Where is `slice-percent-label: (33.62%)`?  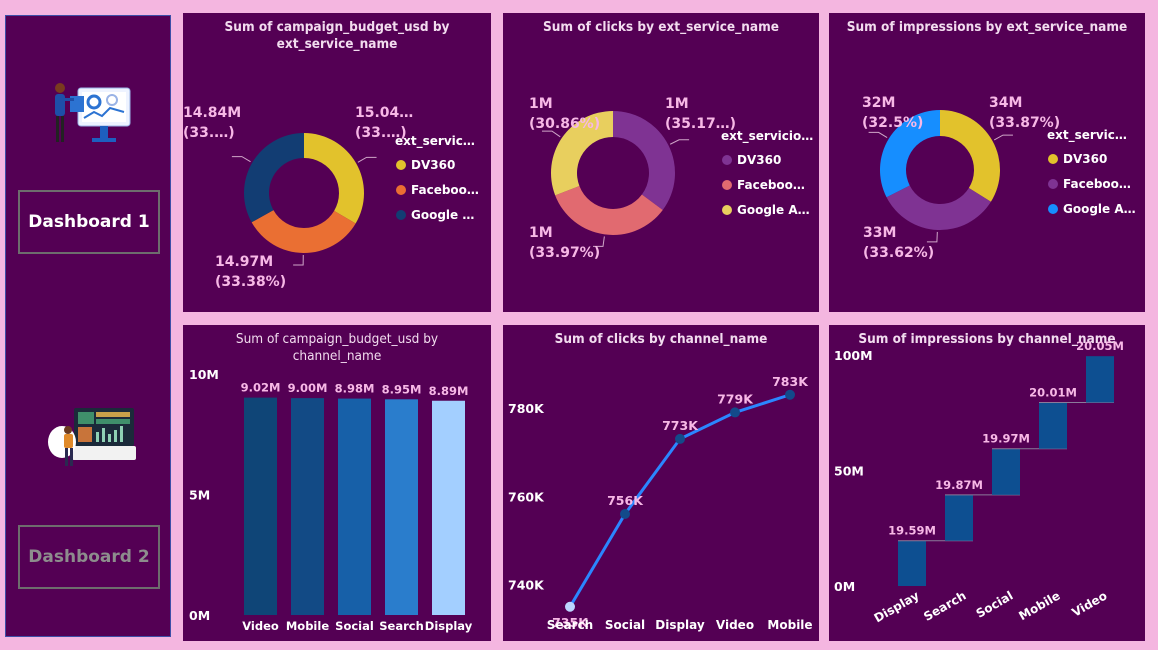 slice-percent-label: (33.62%) is located at coordinates (898, 253).